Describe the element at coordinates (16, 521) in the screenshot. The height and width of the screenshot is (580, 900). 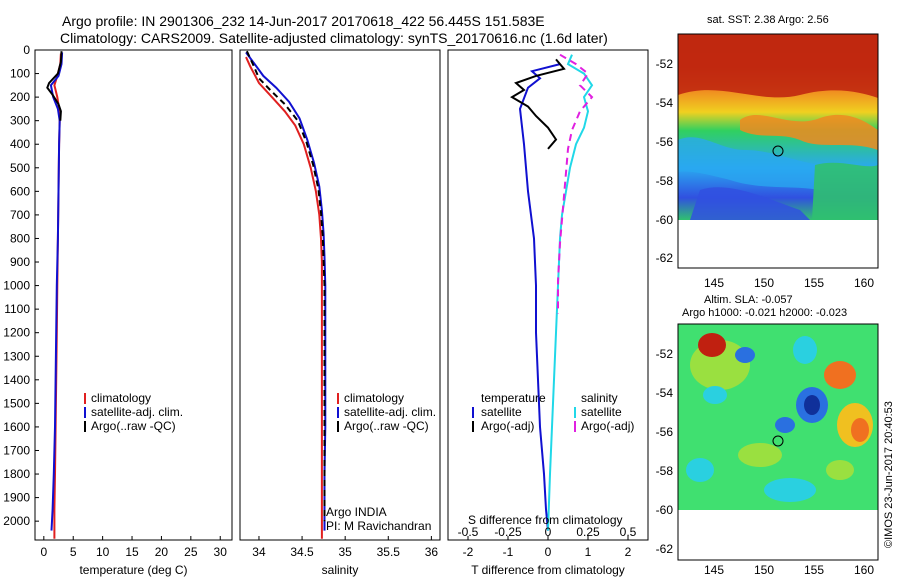
I see `y-tick-label: 2000` at that location.